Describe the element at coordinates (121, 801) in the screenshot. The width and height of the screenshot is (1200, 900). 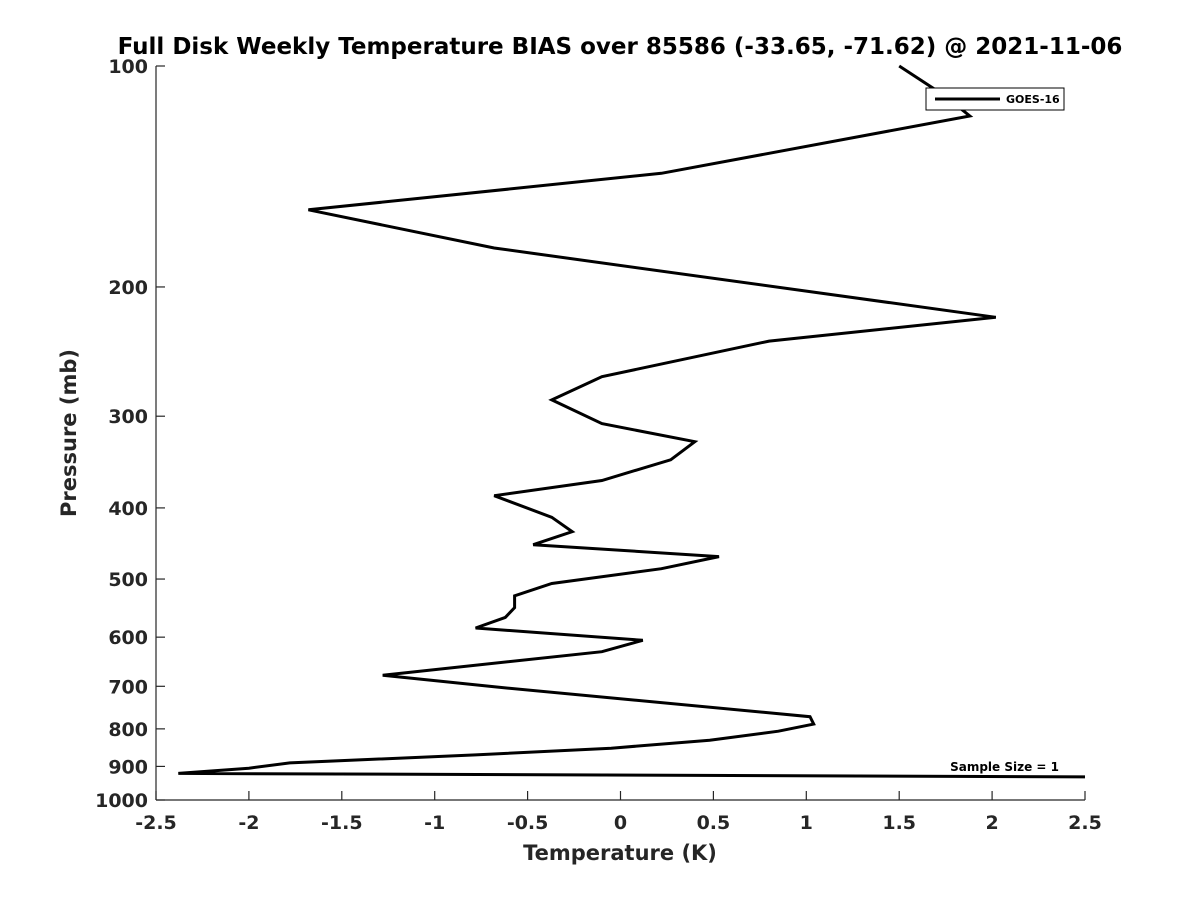
I see `y-tick-label: 1000` at that location.